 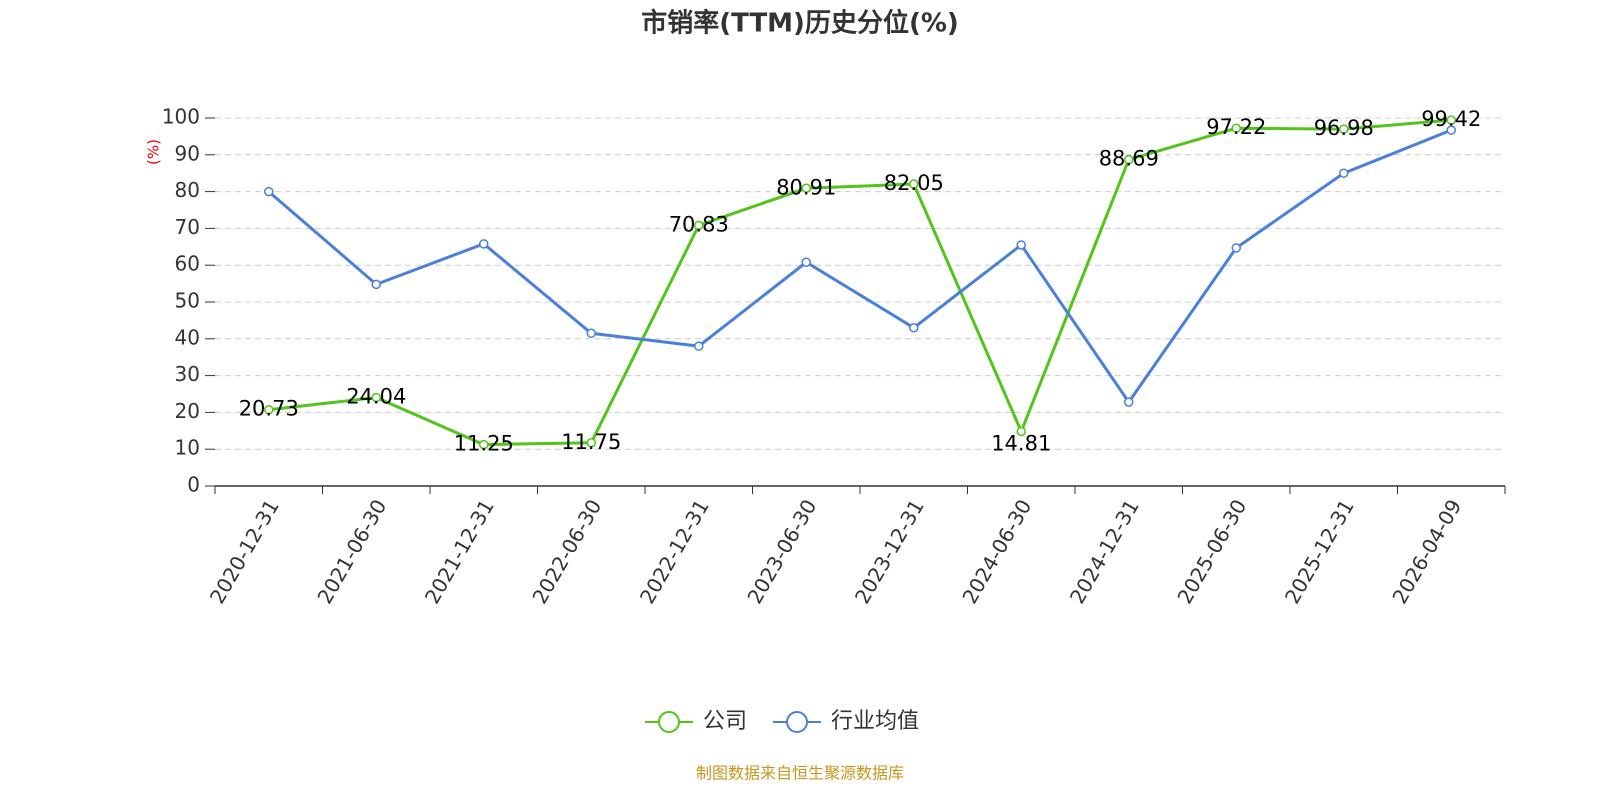 I want to click on data-label: 96.98, so click(x=1344, y=128).